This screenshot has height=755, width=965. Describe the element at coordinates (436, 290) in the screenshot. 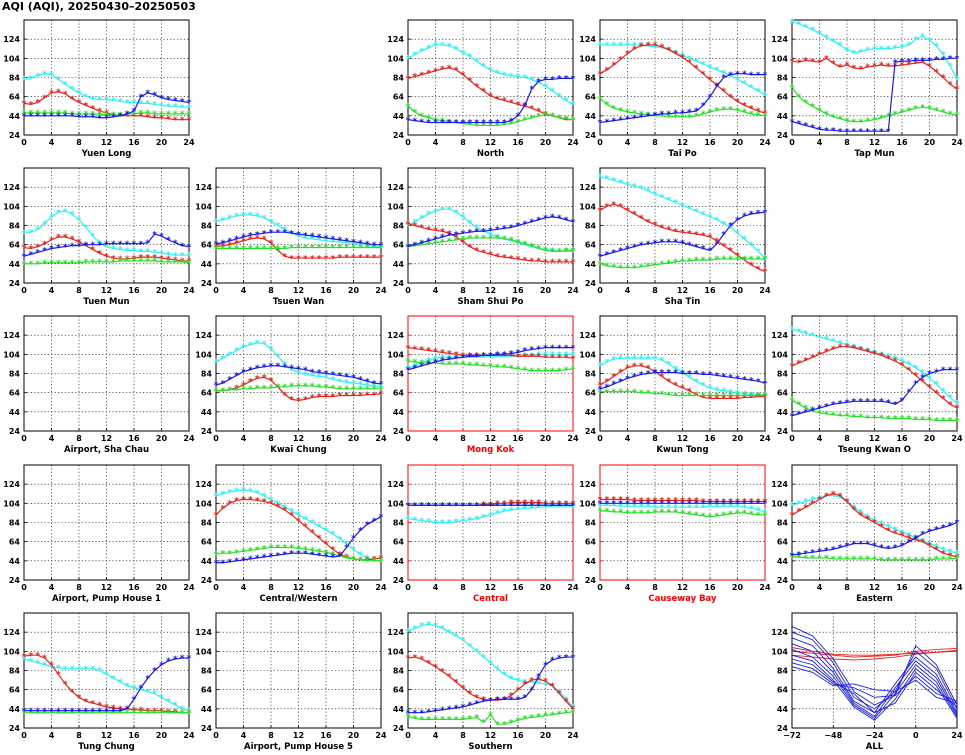

I see `x-tick-label: 4` at that location.